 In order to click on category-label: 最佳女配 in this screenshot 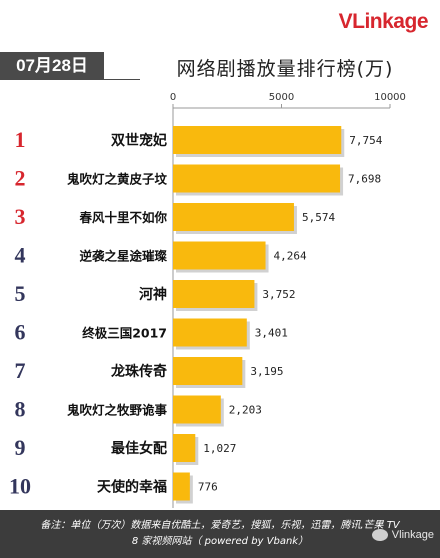, I will do `click(139, 448)`.